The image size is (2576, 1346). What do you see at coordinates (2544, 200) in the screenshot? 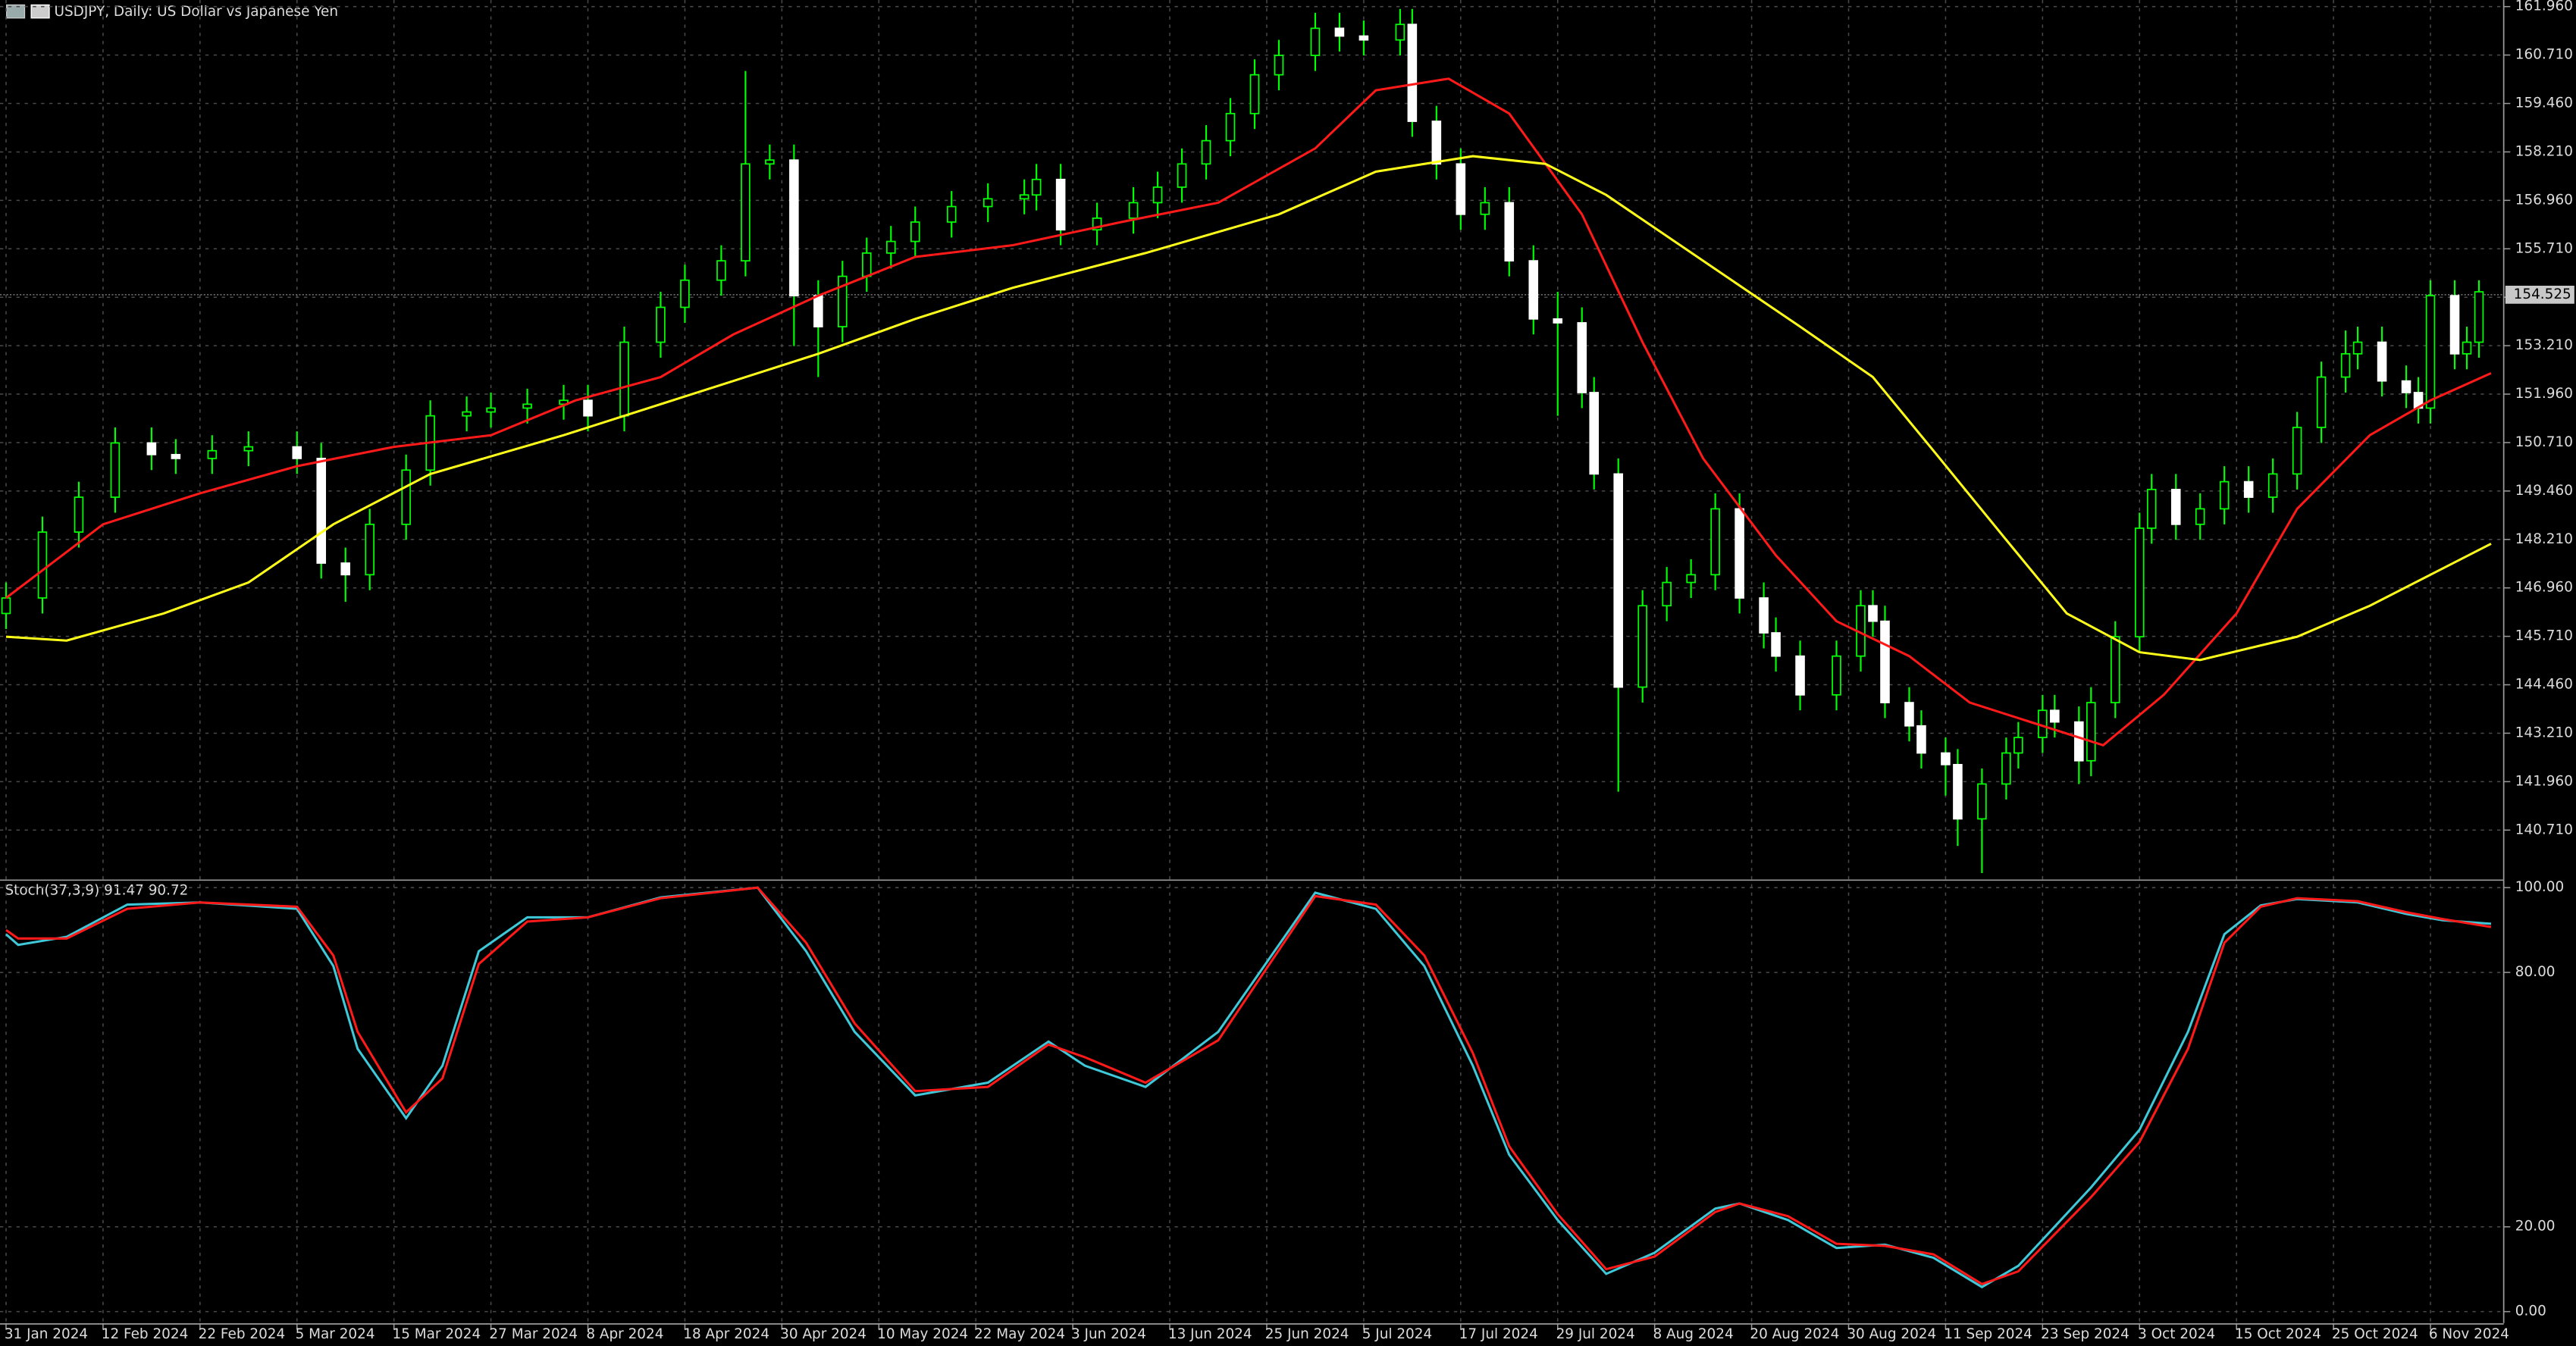
I see `y-tick-label: 156.960` at bounding box center [2544, 200].